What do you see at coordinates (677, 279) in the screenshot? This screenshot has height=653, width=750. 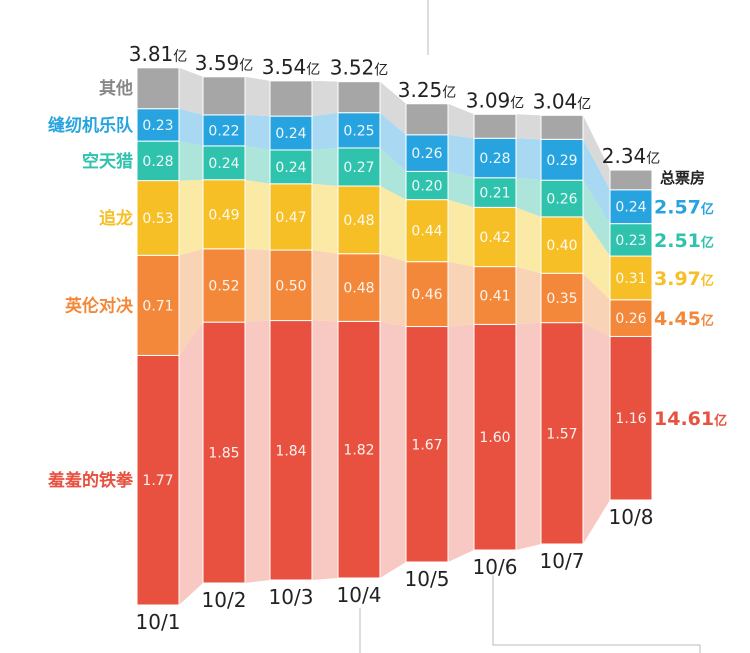 I see `series-total-value: 3.97` at bounding box center [677, 279].